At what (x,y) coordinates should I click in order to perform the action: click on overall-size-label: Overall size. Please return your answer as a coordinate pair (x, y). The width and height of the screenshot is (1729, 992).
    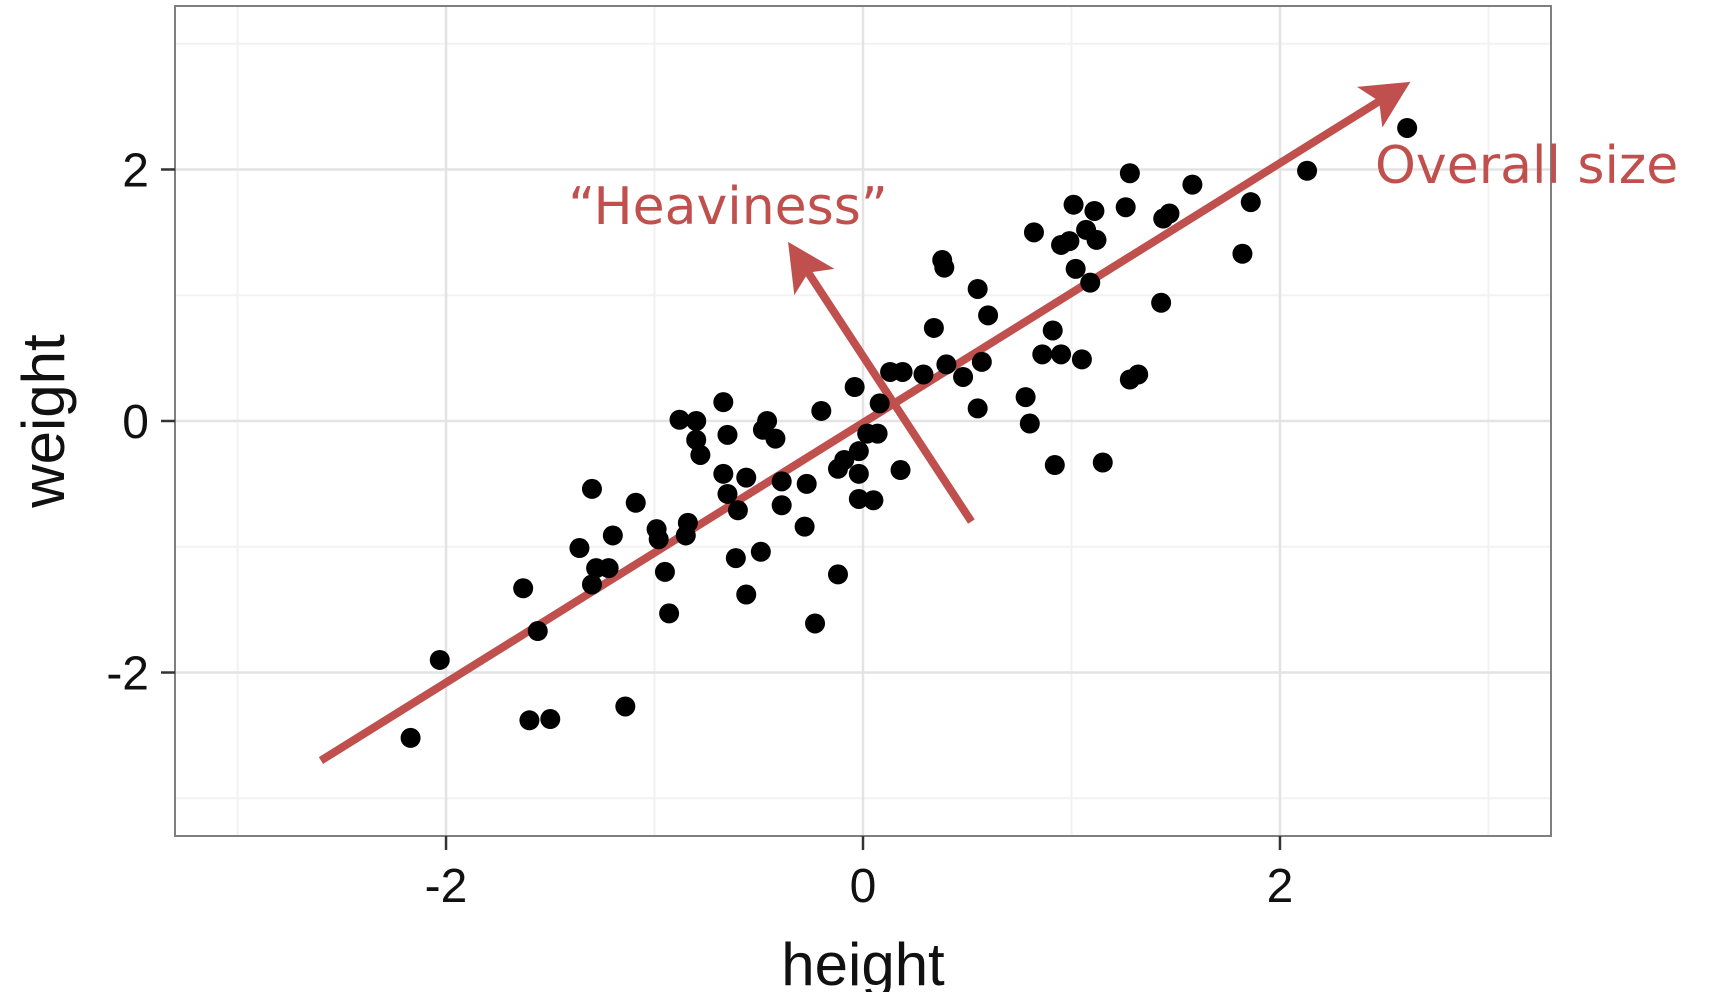
    Looking at the image, I should click on (1526, 166).